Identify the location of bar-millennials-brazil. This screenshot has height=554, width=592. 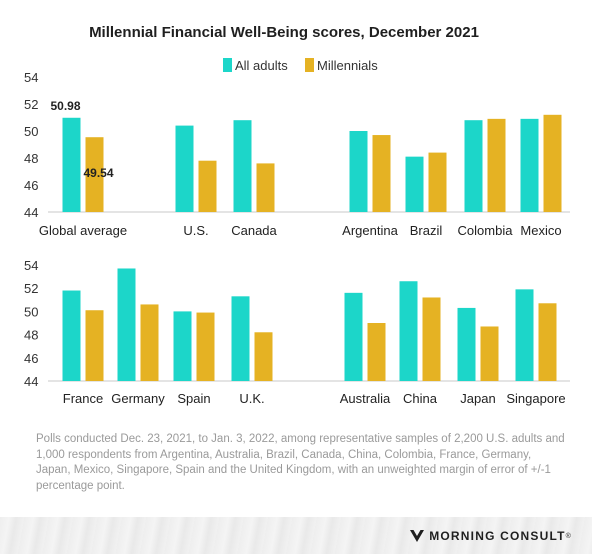
(437, 182).